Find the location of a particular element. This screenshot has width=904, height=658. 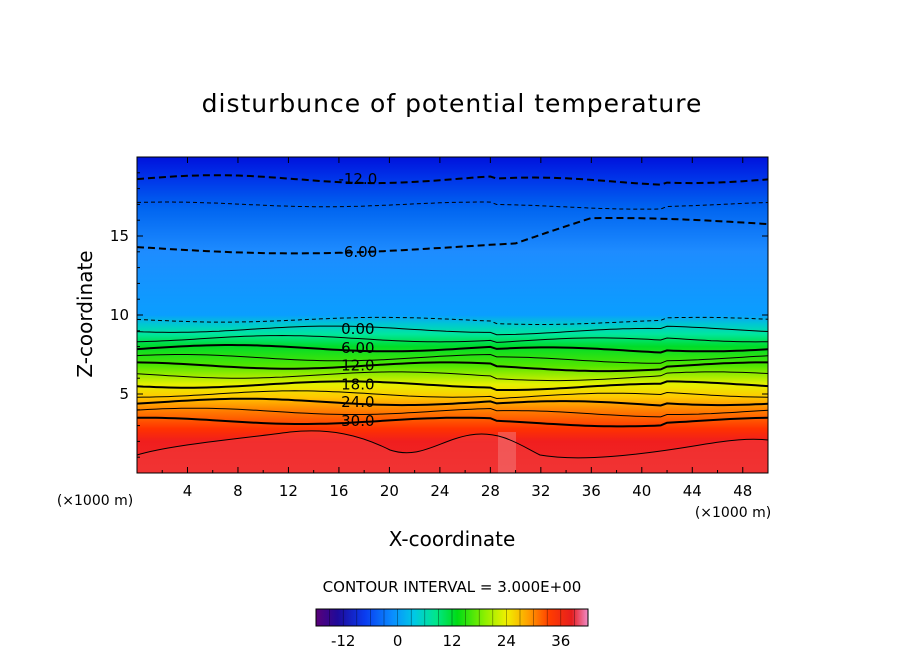

contour-label: 24.0 is located at coordinates (357, 402).